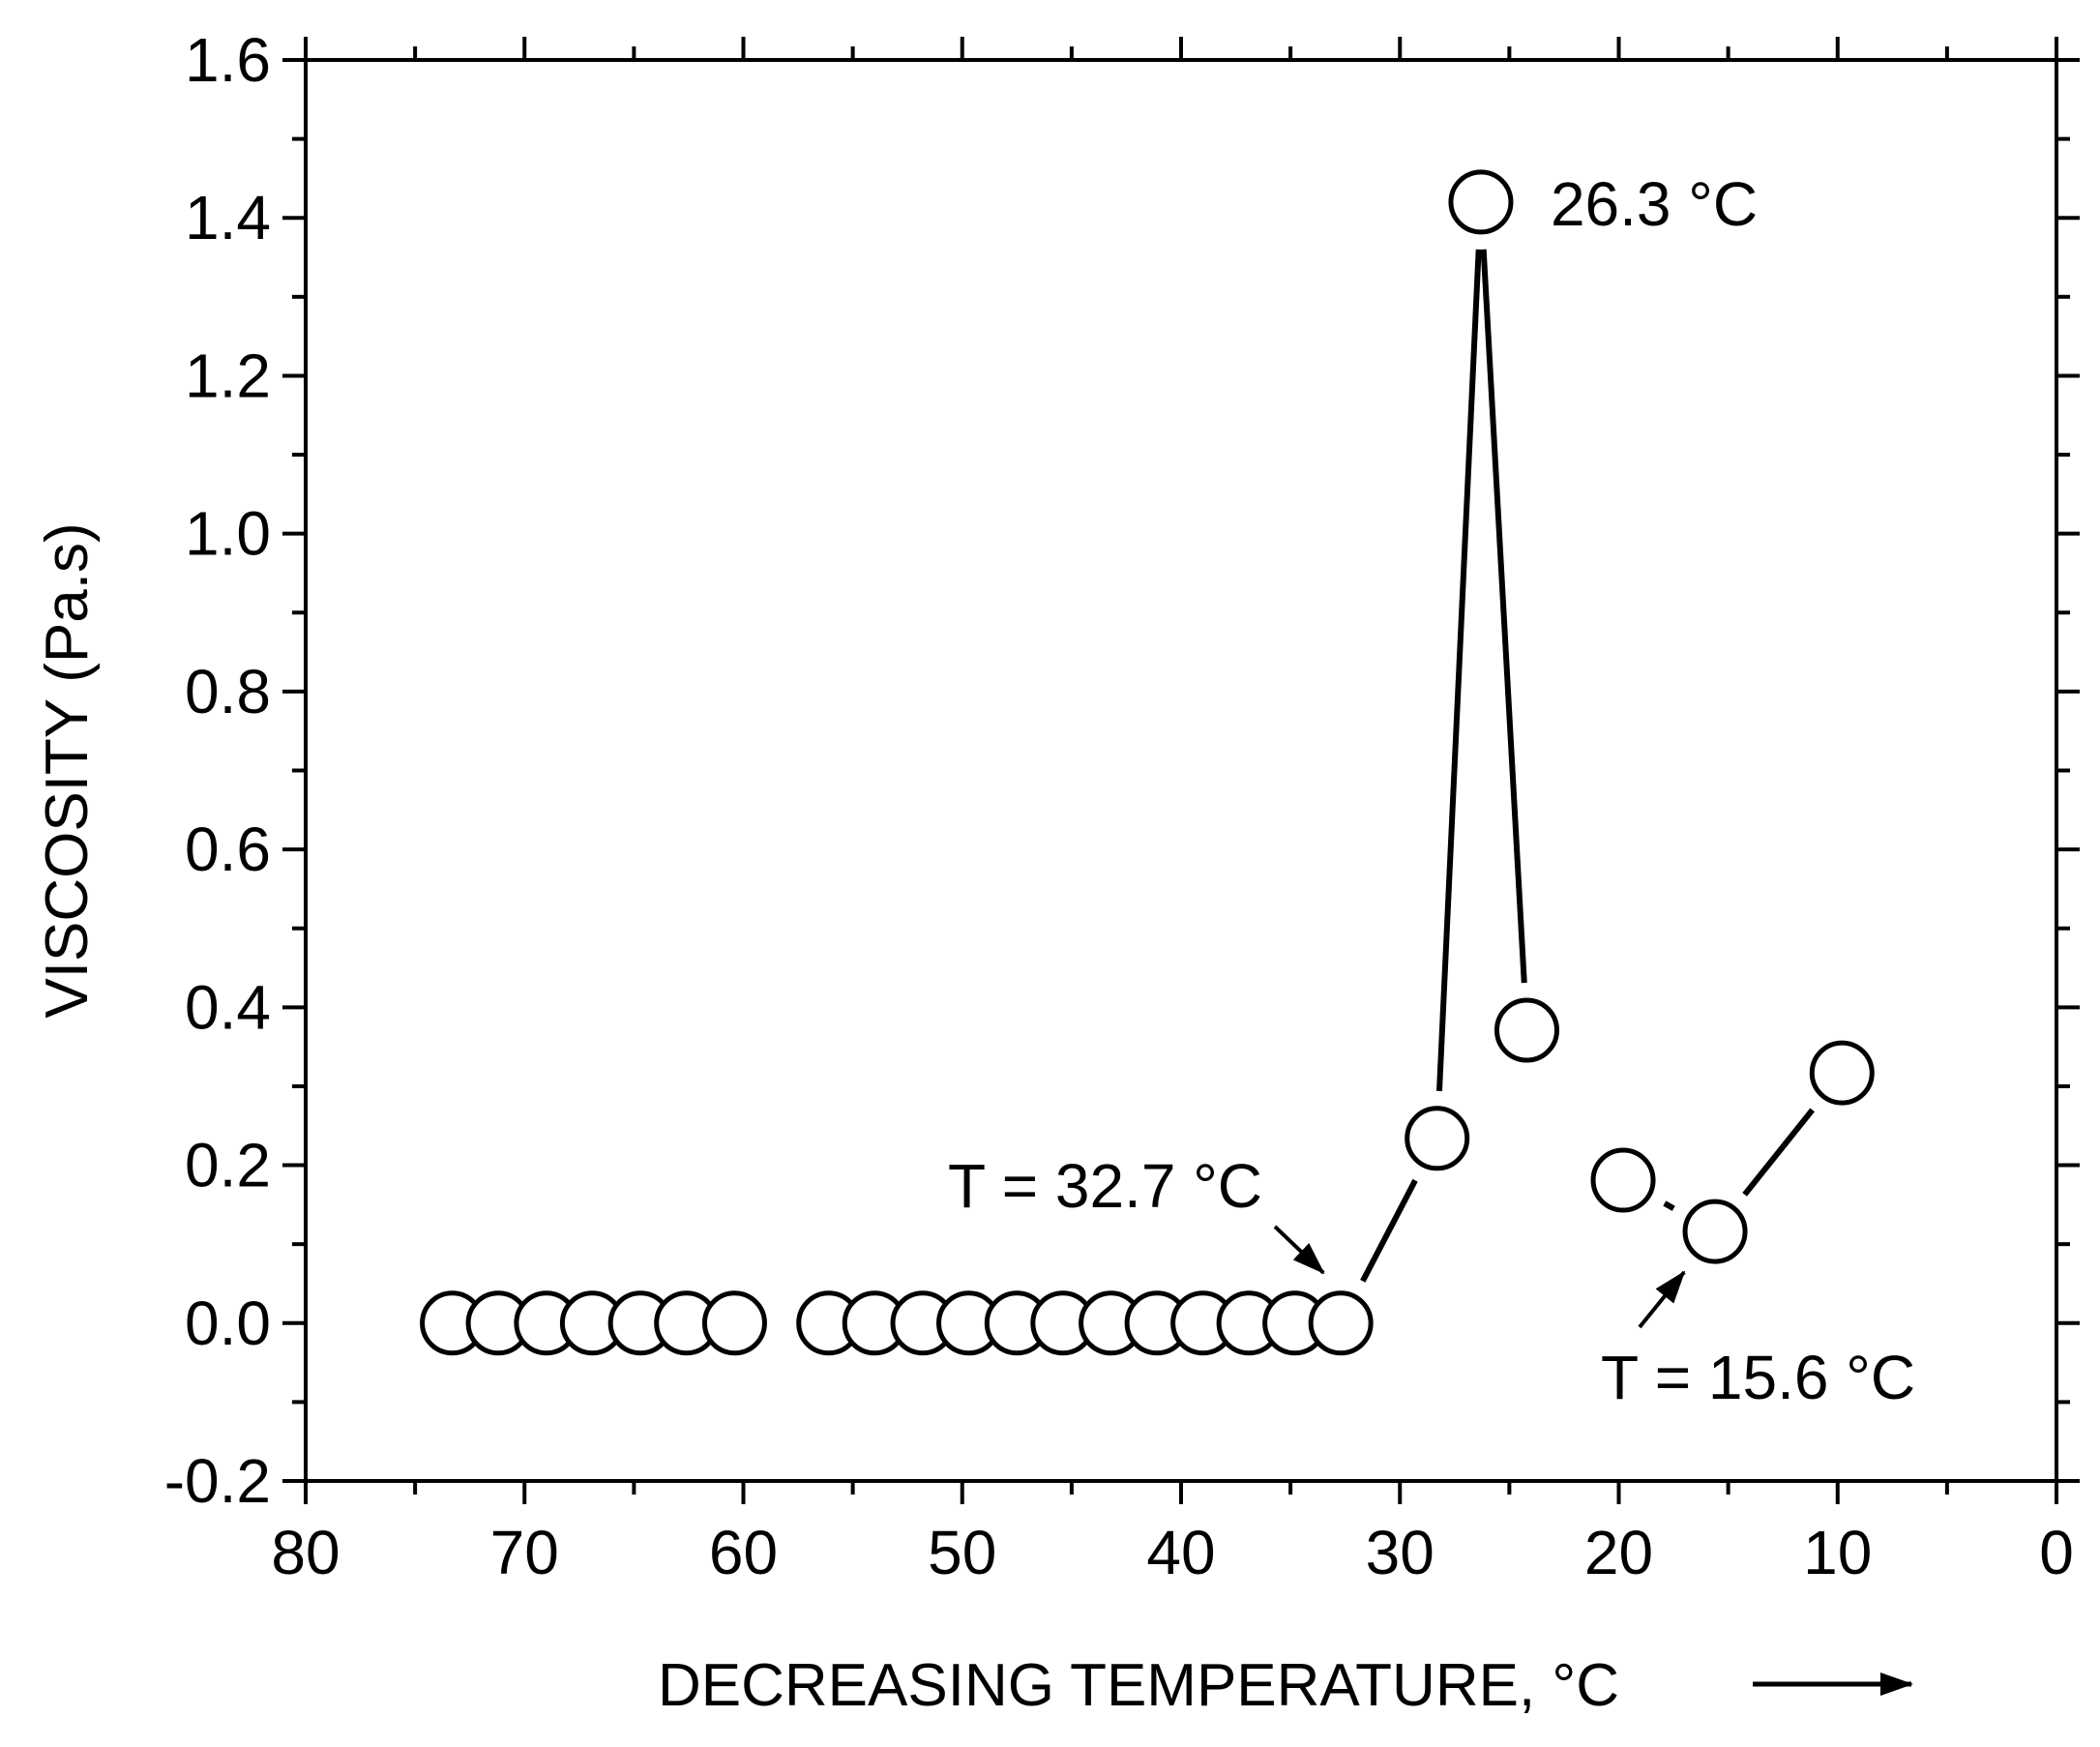 This screenshot has height=1747, width=2100. I want to click on x-axis-title: DECREASING TEMPERATURE, °C, so click(1138, 1686).